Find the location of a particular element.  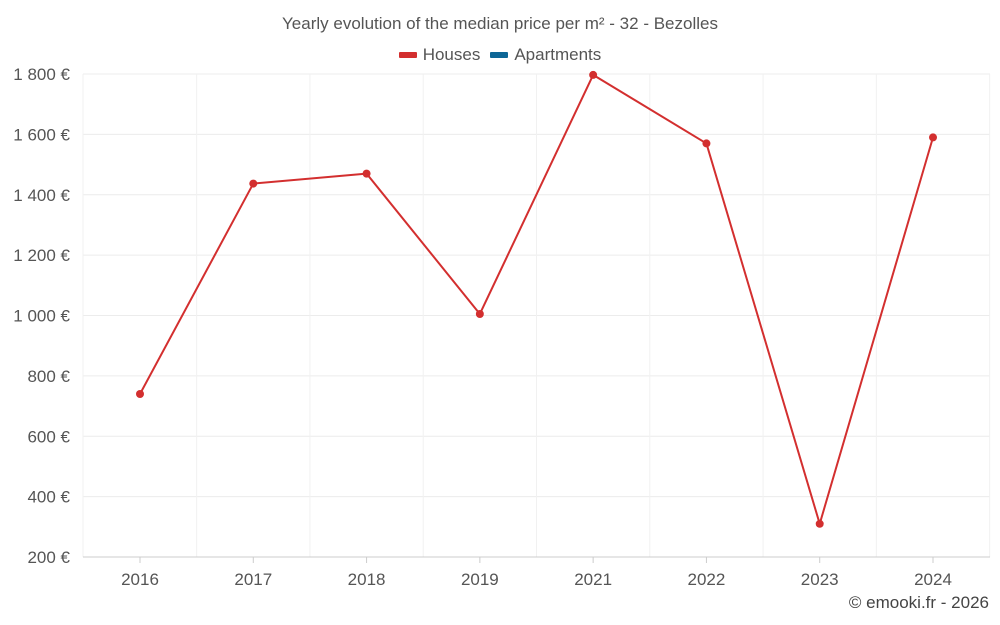

y-tick-label: 400 € is located at coordinates (48, 497).